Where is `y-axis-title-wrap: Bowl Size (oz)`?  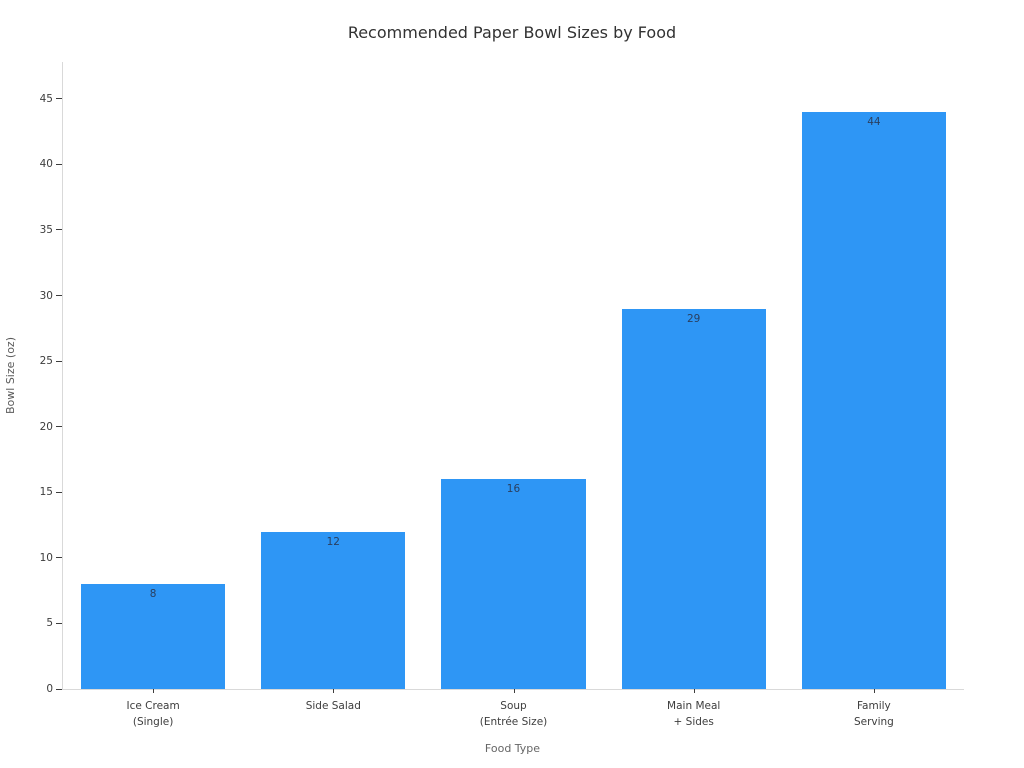 y-axis-title-wrap: Bowl Size (oz) is located at coordinates (10, 375).